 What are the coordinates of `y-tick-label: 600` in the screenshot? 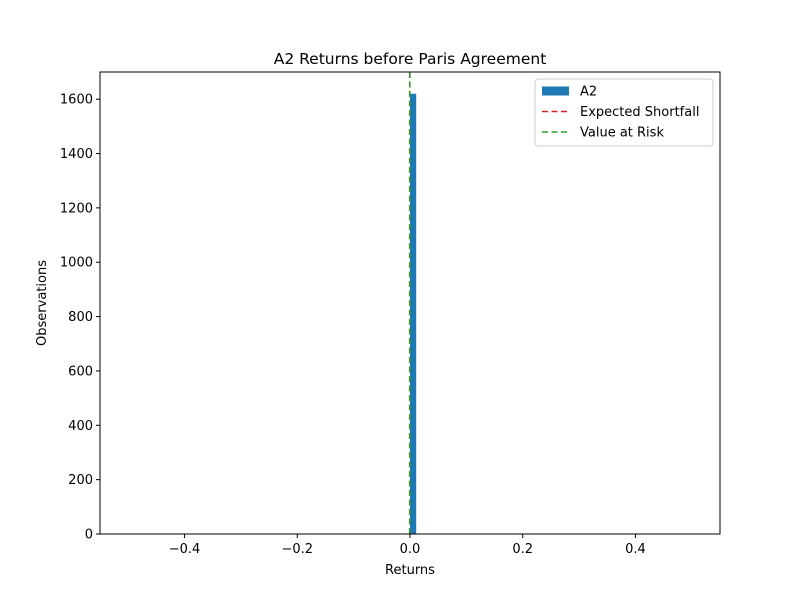 It's located at (80, 371).